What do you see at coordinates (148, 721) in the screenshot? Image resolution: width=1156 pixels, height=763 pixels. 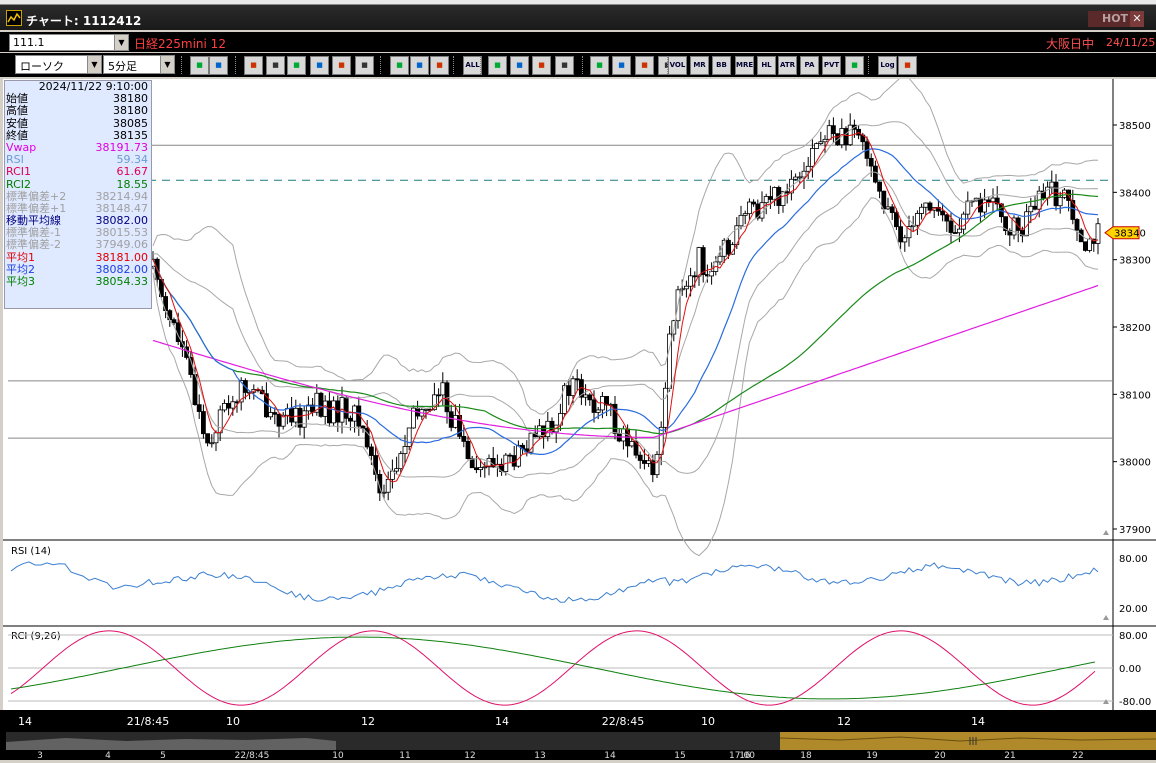 I see `time-tick-label: 21/8:45` at bounding box center [148, 721].